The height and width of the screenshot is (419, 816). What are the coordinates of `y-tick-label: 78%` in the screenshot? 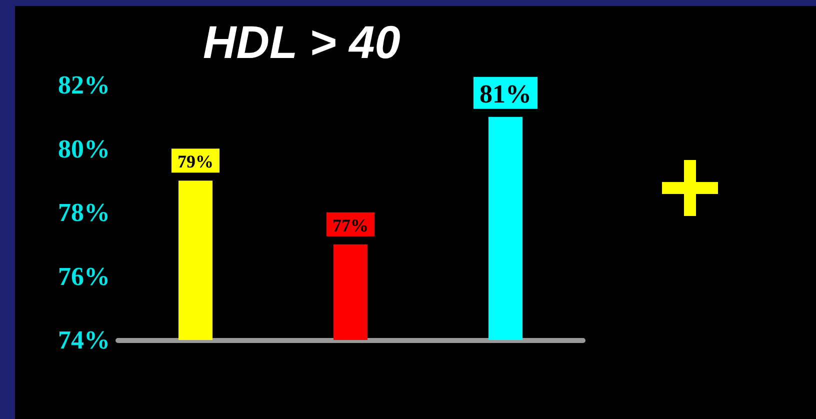 It's located at (84, 212).